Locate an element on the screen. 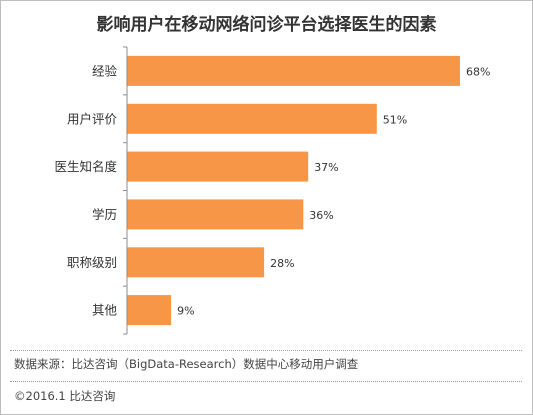 The width and height of the screenshot is (533, 415). category-label: 学历 is located at coordinates (104, 214).